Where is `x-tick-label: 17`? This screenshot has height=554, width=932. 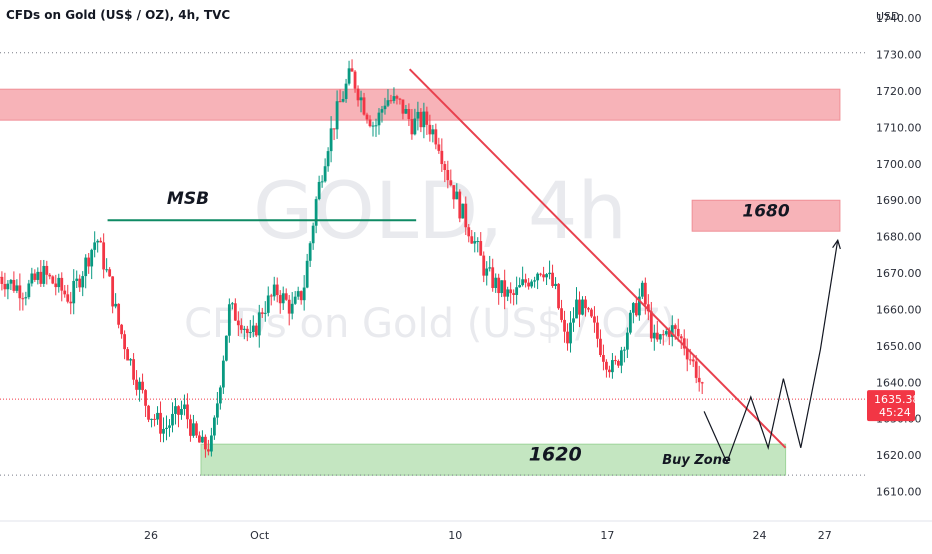 x-tick-label: 17 is located at coordinates (607, 535).